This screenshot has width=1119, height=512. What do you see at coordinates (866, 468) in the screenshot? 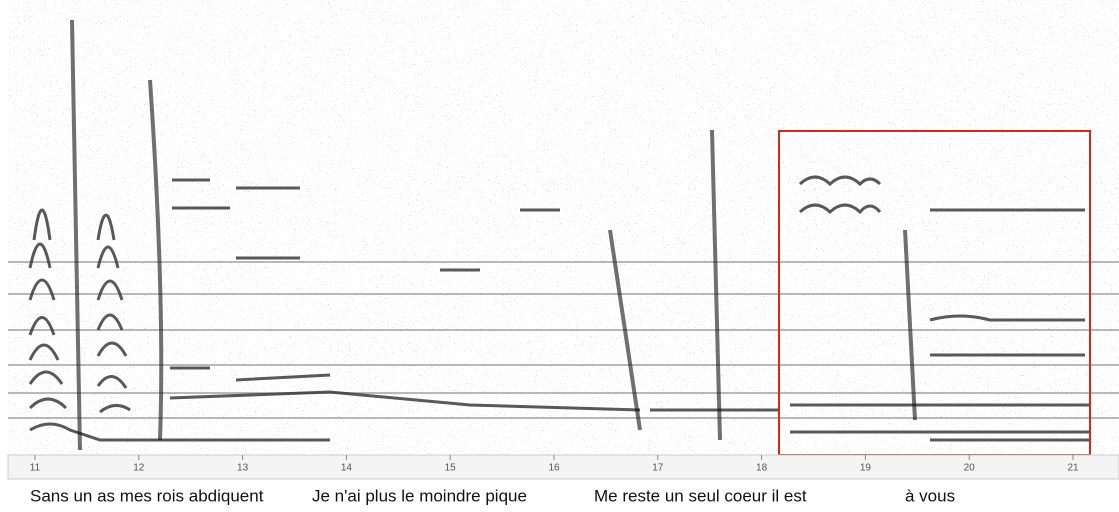
I see `tick-label: 19` at bounding box center [866, 468].